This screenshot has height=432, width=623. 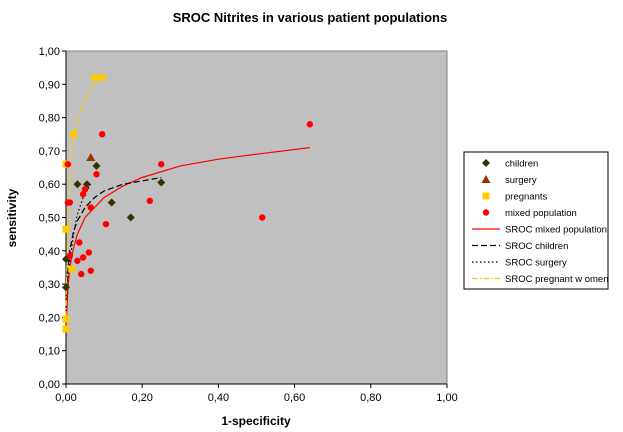 What do you see at coordinates (49, 285) in the screenshot?
I see `y-tick-label: 0,30` at bounding box center [49, 285].